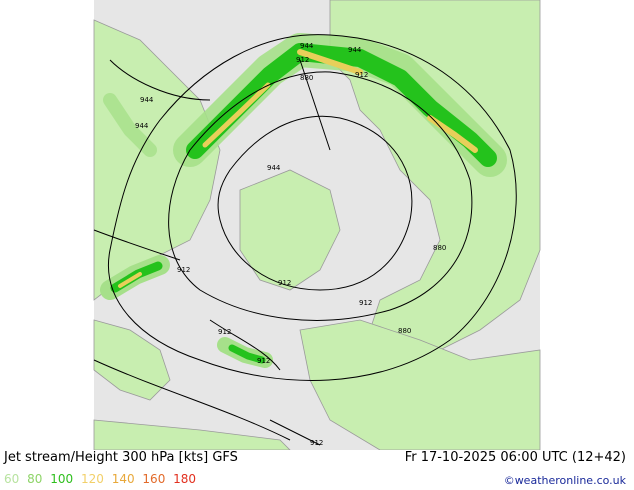 Image resolution: width=634 pixels, height=490 pixels. What do you see at coordinates (154, 479) in the screenshot?
I see `legend-160: 160` at bounding box center [154, 479].